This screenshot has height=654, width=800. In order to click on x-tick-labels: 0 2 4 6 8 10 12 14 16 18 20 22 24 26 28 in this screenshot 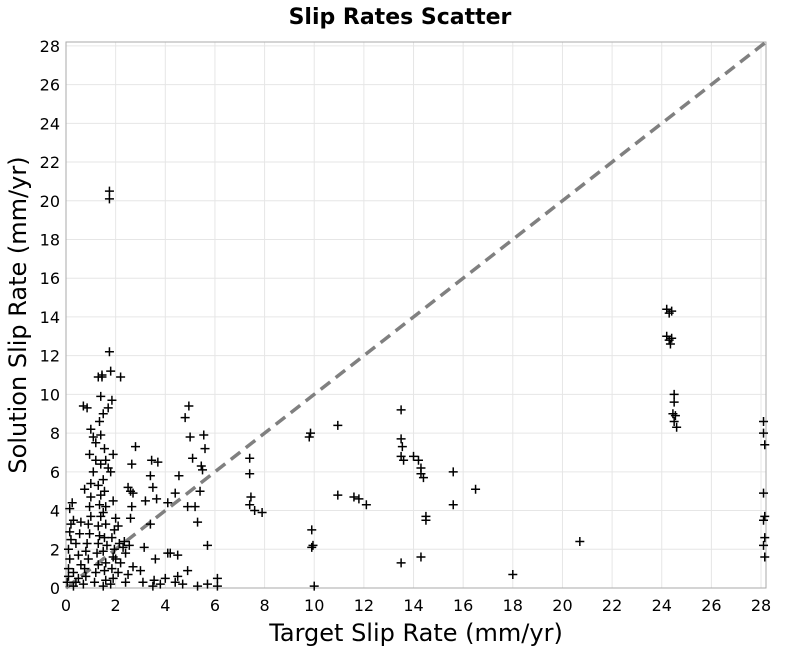, I will do `click(416, 605)`.